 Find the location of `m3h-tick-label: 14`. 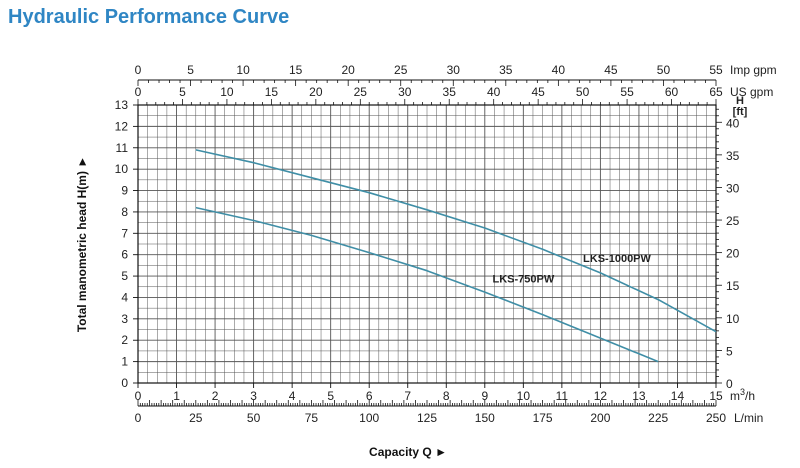

m3h-tick-label: 14 is located at coordinates (678, 396).